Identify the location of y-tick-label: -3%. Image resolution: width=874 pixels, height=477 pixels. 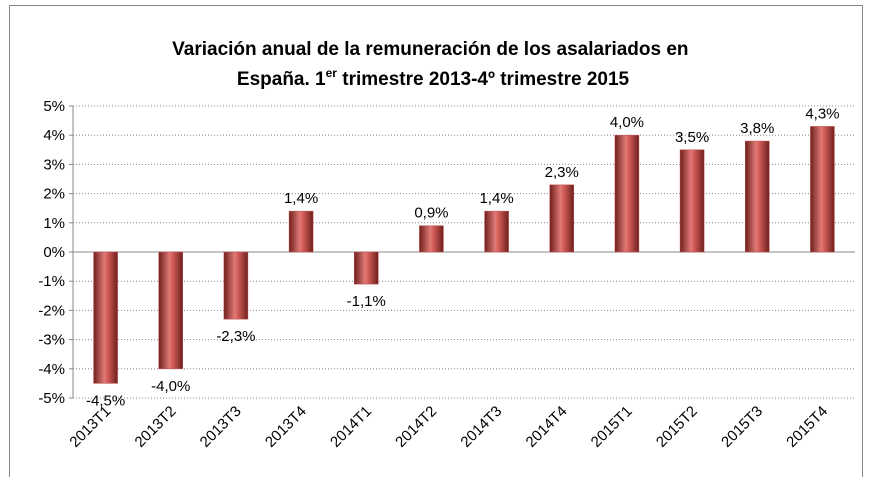
(51, 340).